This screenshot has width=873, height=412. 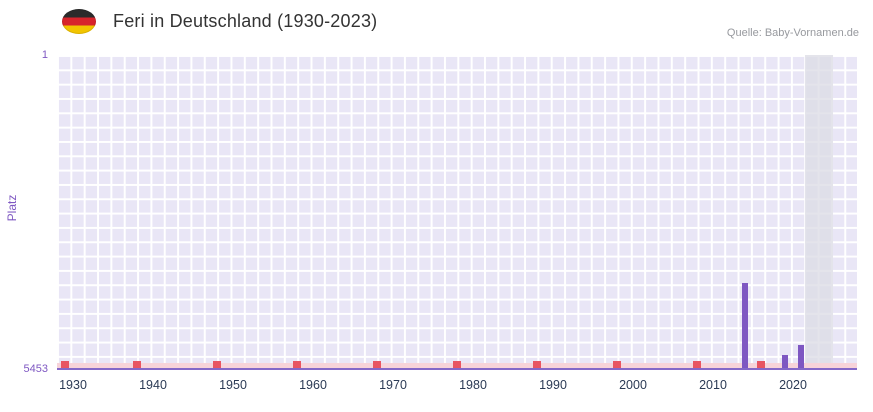 I want to click on x-tick-1940: 1940, so click(x=153, y=385).